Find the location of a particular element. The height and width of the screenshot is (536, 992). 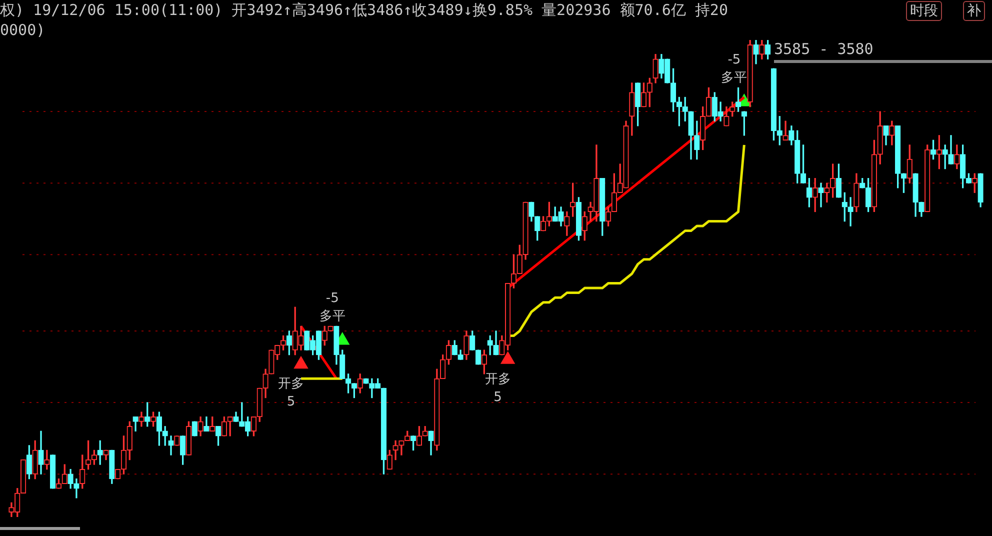

annotation: 3585 - 3580 is located at coordinates (883, 51).